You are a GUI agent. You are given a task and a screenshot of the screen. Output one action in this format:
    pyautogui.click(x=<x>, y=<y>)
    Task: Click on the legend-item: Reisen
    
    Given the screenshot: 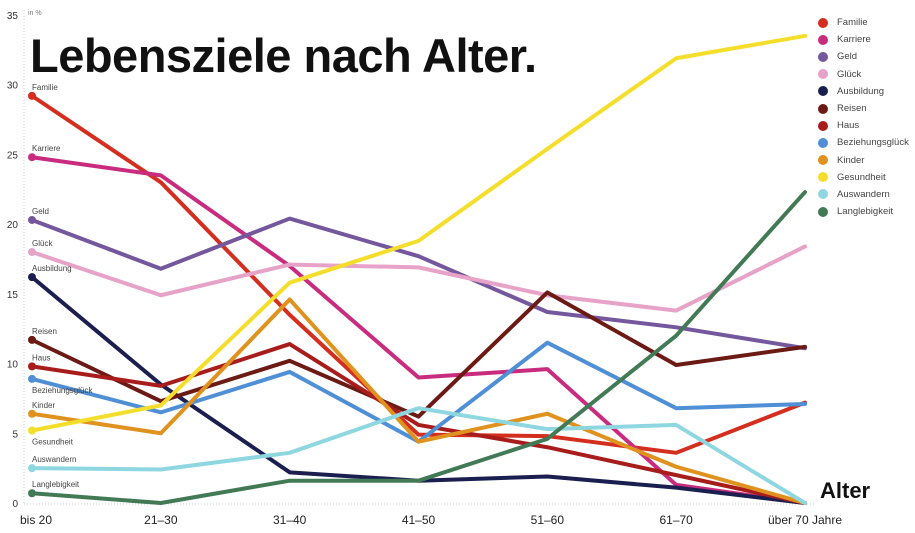 What is the action you would take?
    pyautogui.click(x=863, y=108)
    